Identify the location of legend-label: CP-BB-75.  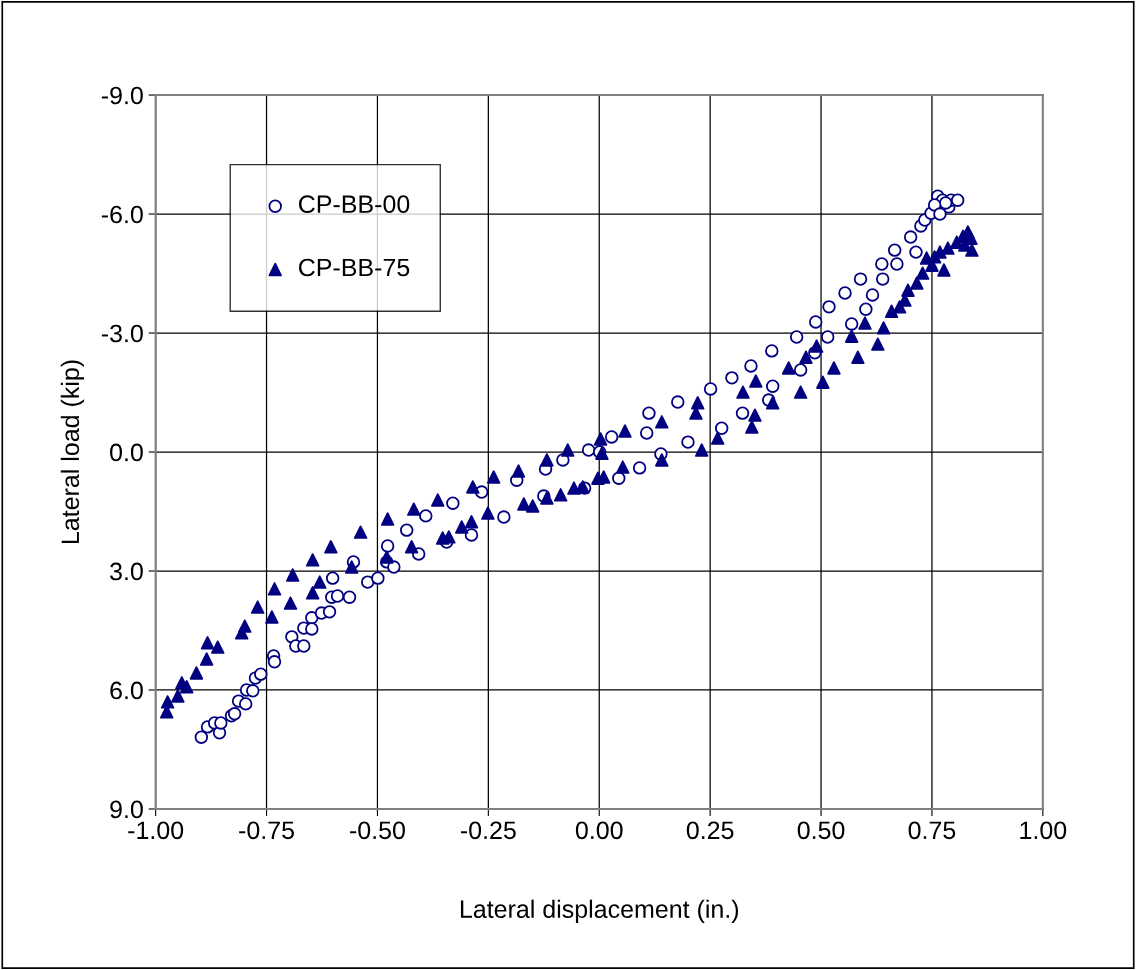
(354, 267).